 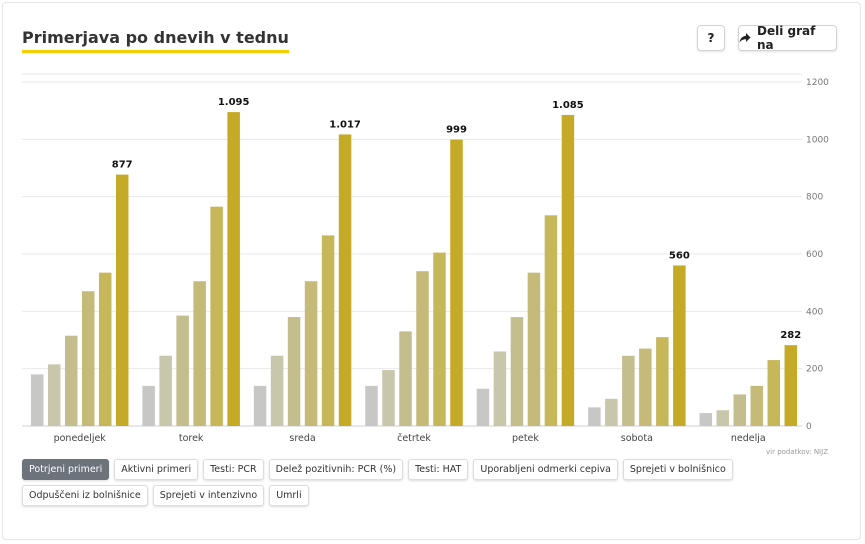 I want to click on tab-odpuščeni-iz-bolnišnice: Odpuščeni iz bolnišnice, so click(x=85, y=495).